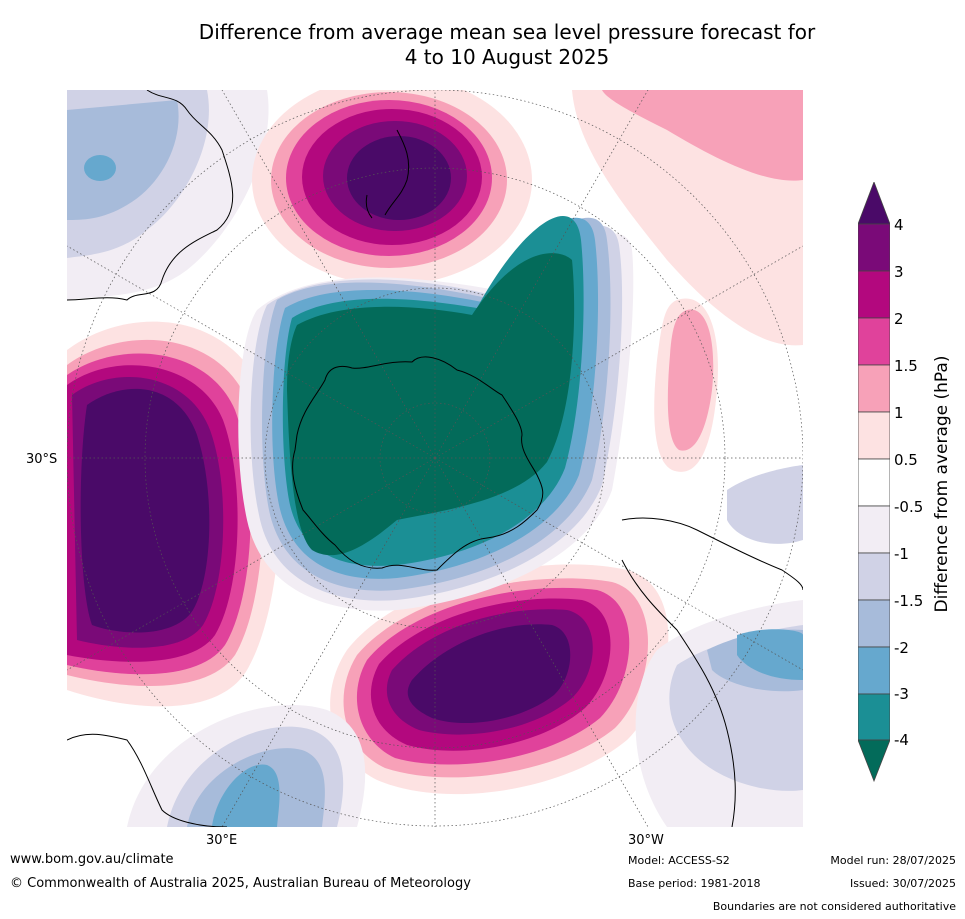 Image resolution: width=965 pixels, height=919 pixels. What do you see at coordinates (899, 225) in the screenshot?
I see `colorbar-tick: 4` at bounding box center [899, 225].